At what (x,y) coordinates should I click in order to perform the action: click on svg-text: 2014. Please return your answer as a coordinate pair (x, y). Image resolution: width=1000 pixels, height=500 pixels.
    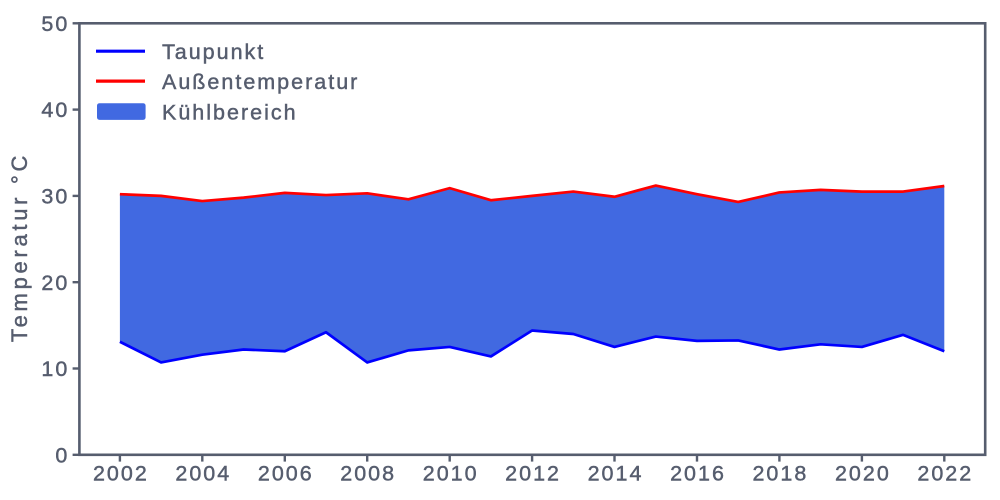
    Looking at the image, I should click on (616, 474).